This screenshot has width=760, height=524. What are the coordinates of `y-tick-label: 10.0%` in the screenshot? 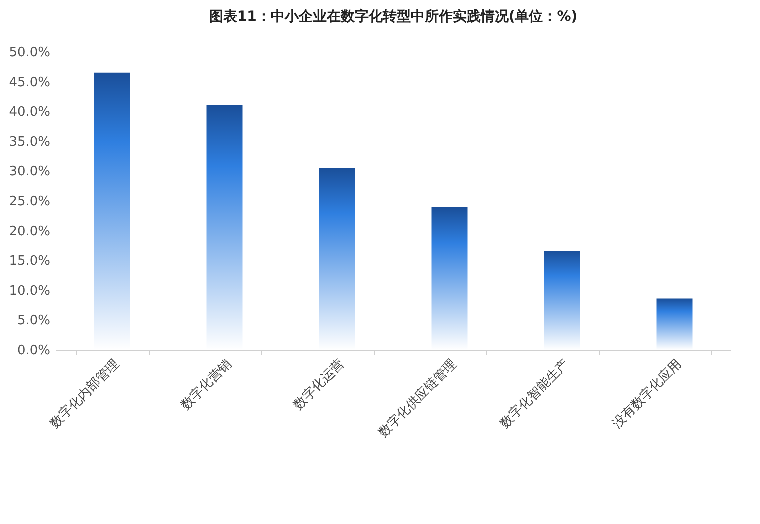 It's located at (29, 291).